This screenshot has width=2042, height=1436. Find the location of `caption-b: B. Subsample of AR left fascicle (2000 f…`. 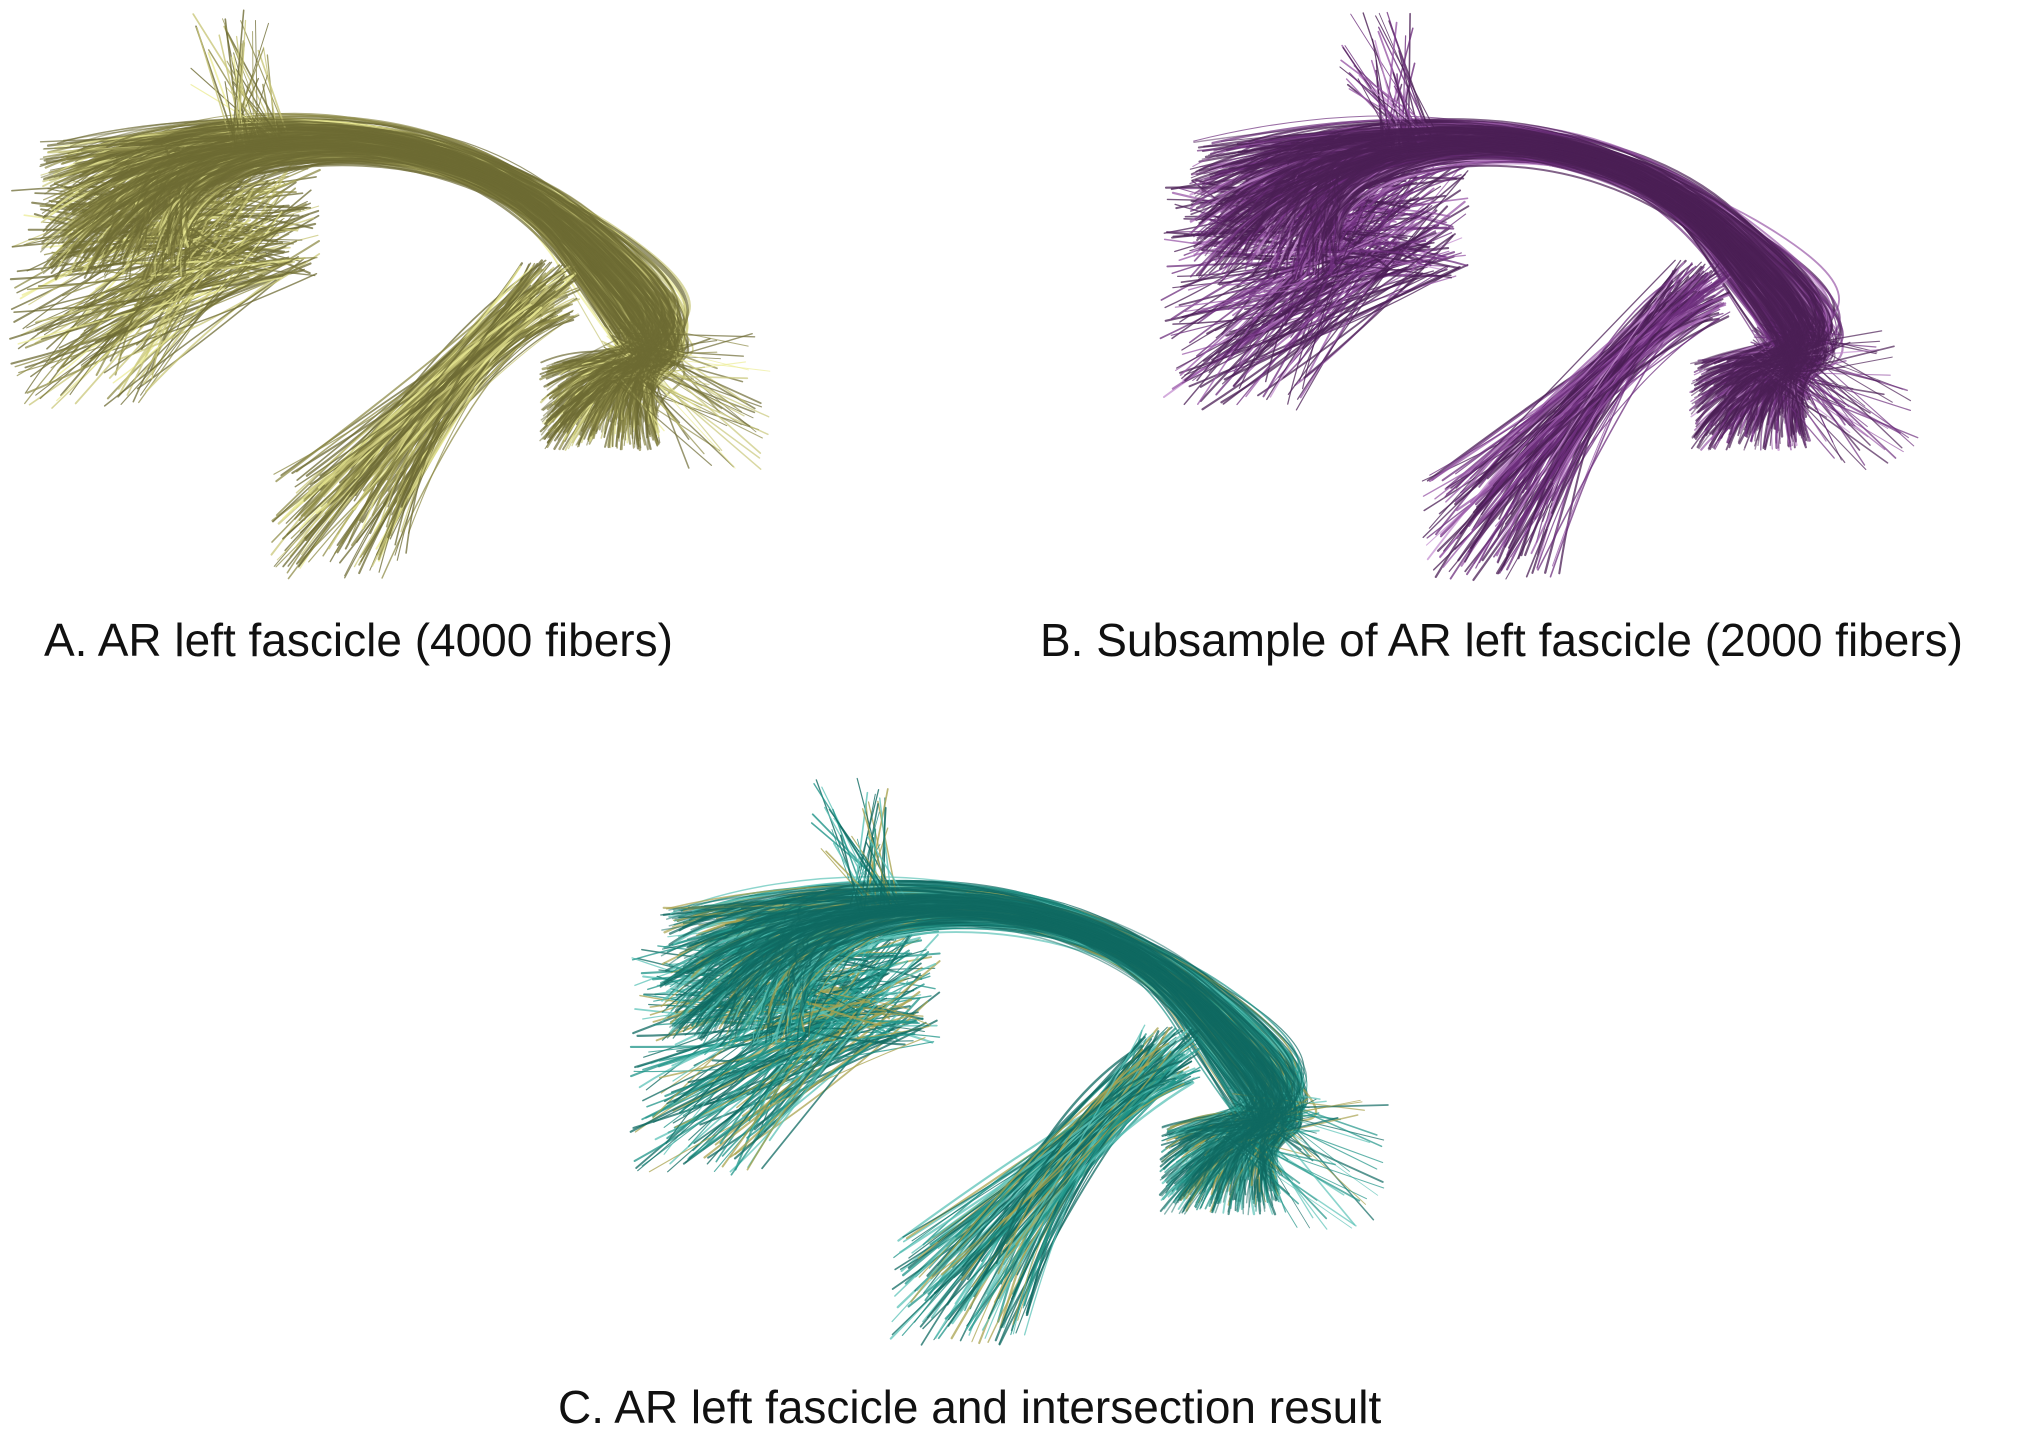

caption-b: B. Subsample of AR left fascicle (2000 f… is located at coordinates (1501, 640).